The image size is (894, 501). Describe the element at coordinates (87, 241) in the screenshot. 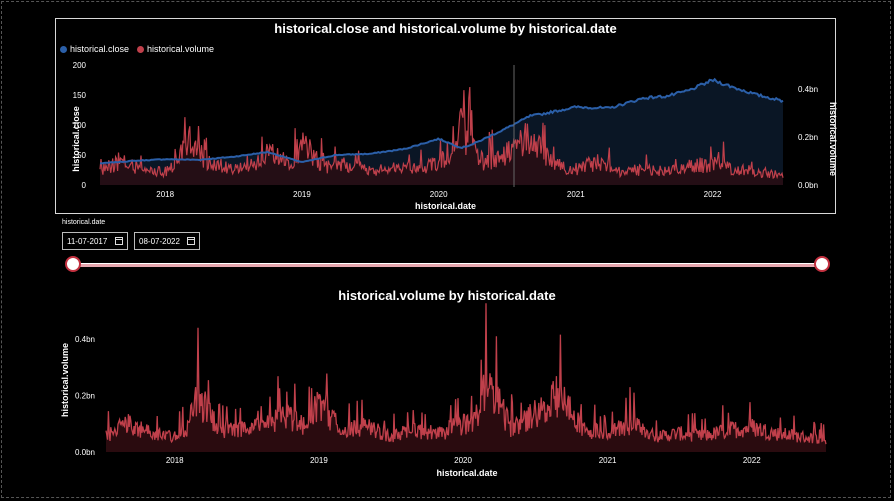

I see `start-date-value: 11-07-2017` at that location.